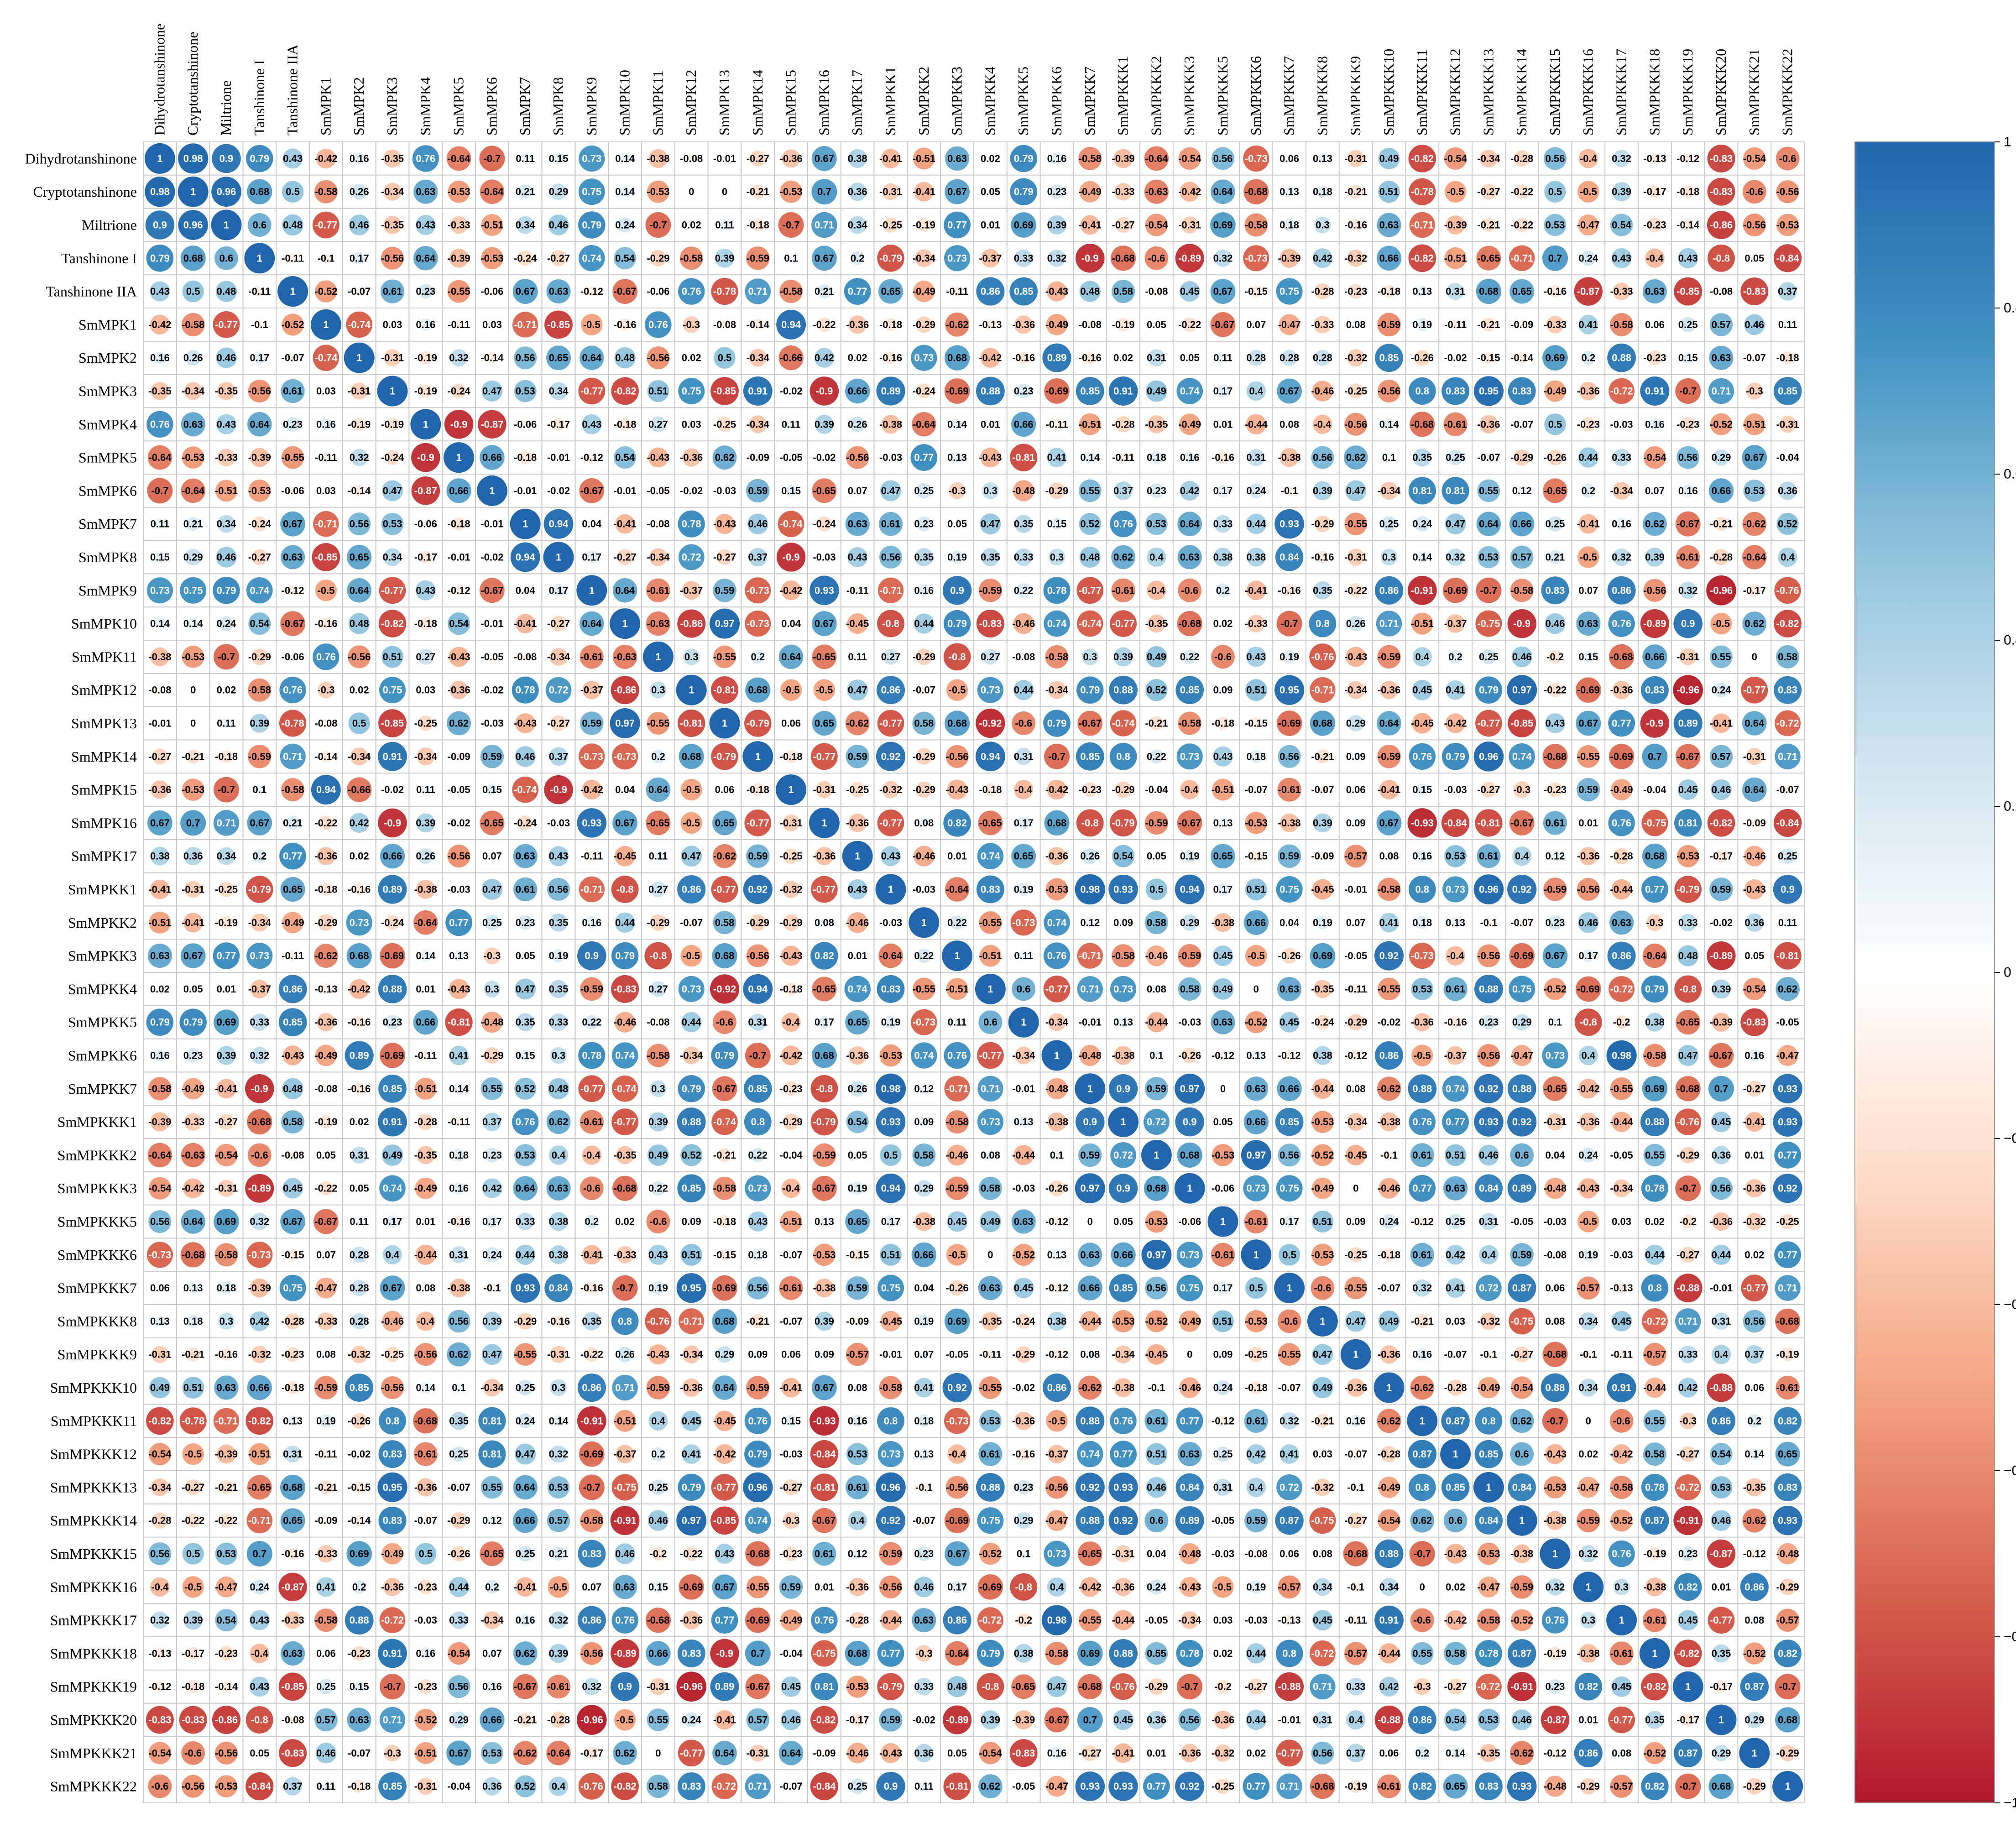  Describe the element at coordinates (260, 789) in the screenshot. I see `cell-value: 0.1` at that location.